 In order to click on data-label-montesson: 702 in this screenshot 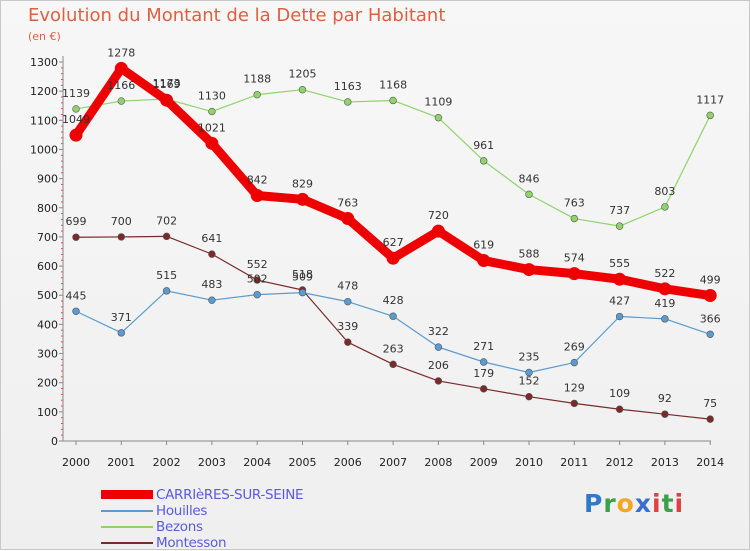, I will do `click(166, 220)`.